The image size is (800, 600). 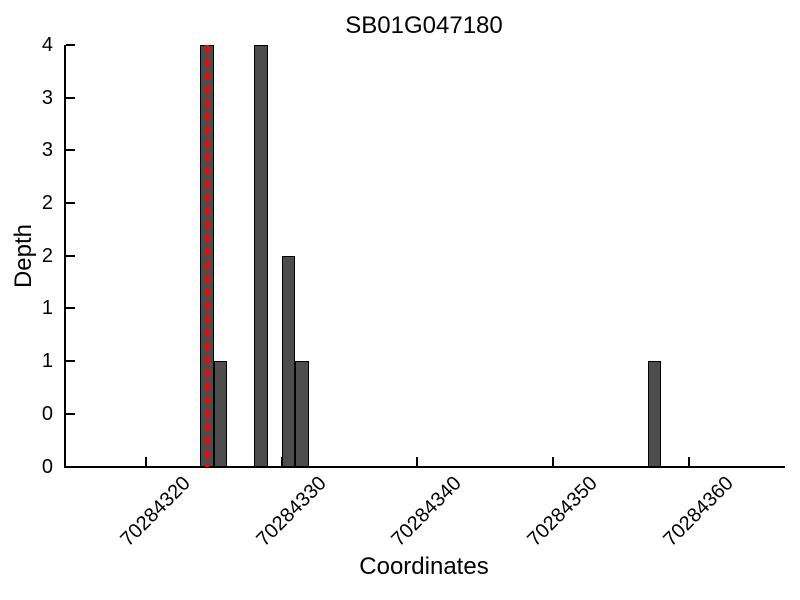 What do you see at coordinates (424, 466) in the screenshot?
I see `x-axis-spine` at bounding box center [424, 466].